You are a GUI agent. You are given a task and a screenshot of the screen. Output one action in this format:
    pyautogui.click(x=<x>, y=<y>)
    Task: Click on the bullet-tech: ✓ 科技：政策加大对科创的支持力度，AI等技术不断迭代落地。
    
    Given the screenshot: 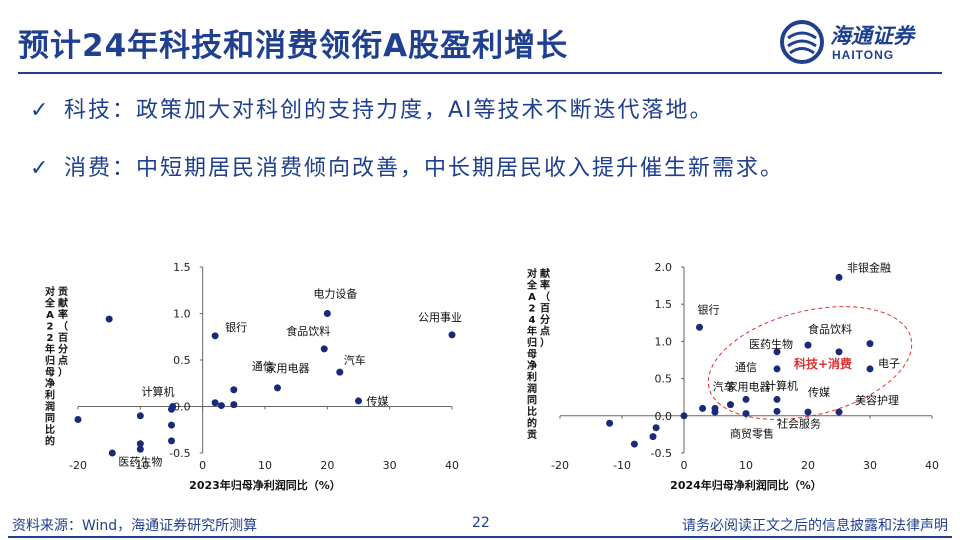 What is the action you would take?
    pyautogui.click(x=372, y=108)
    